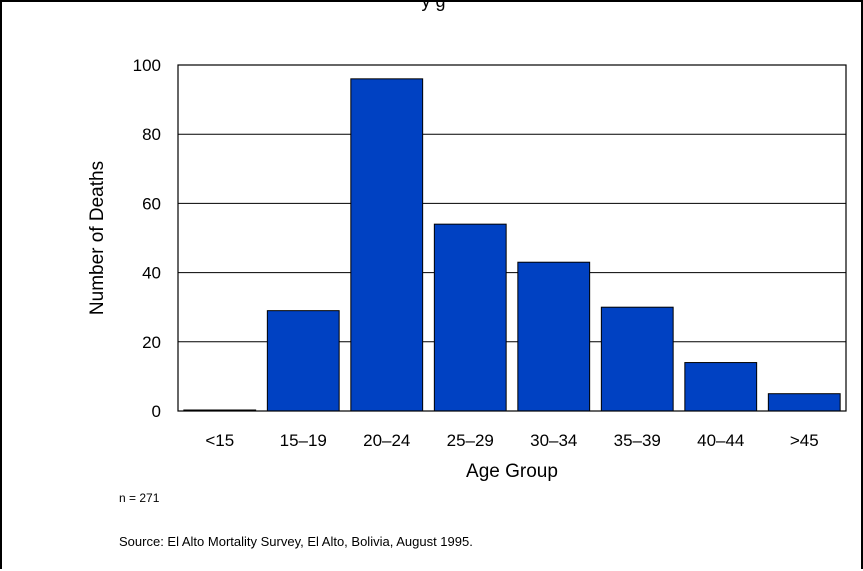 The height and width of the screenshot is (571, 863). What do you see at coordinates (219, 440) in the screenshot?
I see `x-tick-label: <15` at bounding box center [219, 440].